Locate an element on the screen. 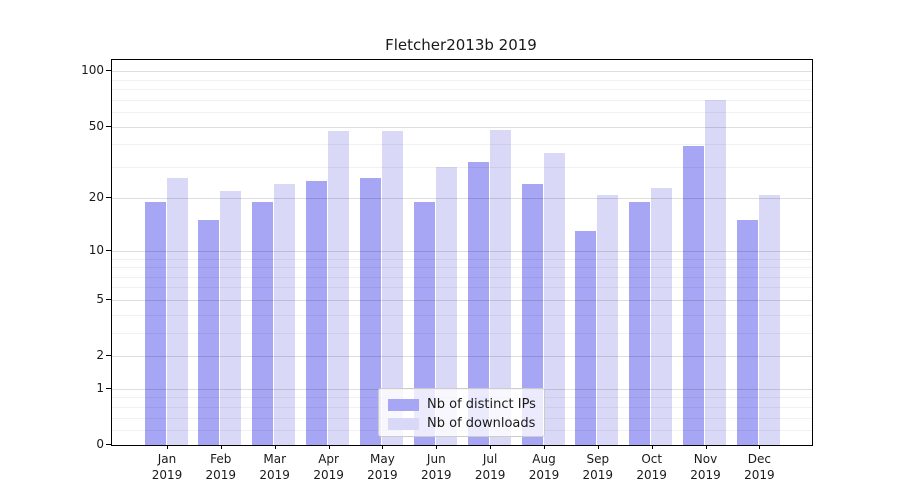 The image size is (900, 500). bar-downloads-jan is located at coordinates (177, 311).